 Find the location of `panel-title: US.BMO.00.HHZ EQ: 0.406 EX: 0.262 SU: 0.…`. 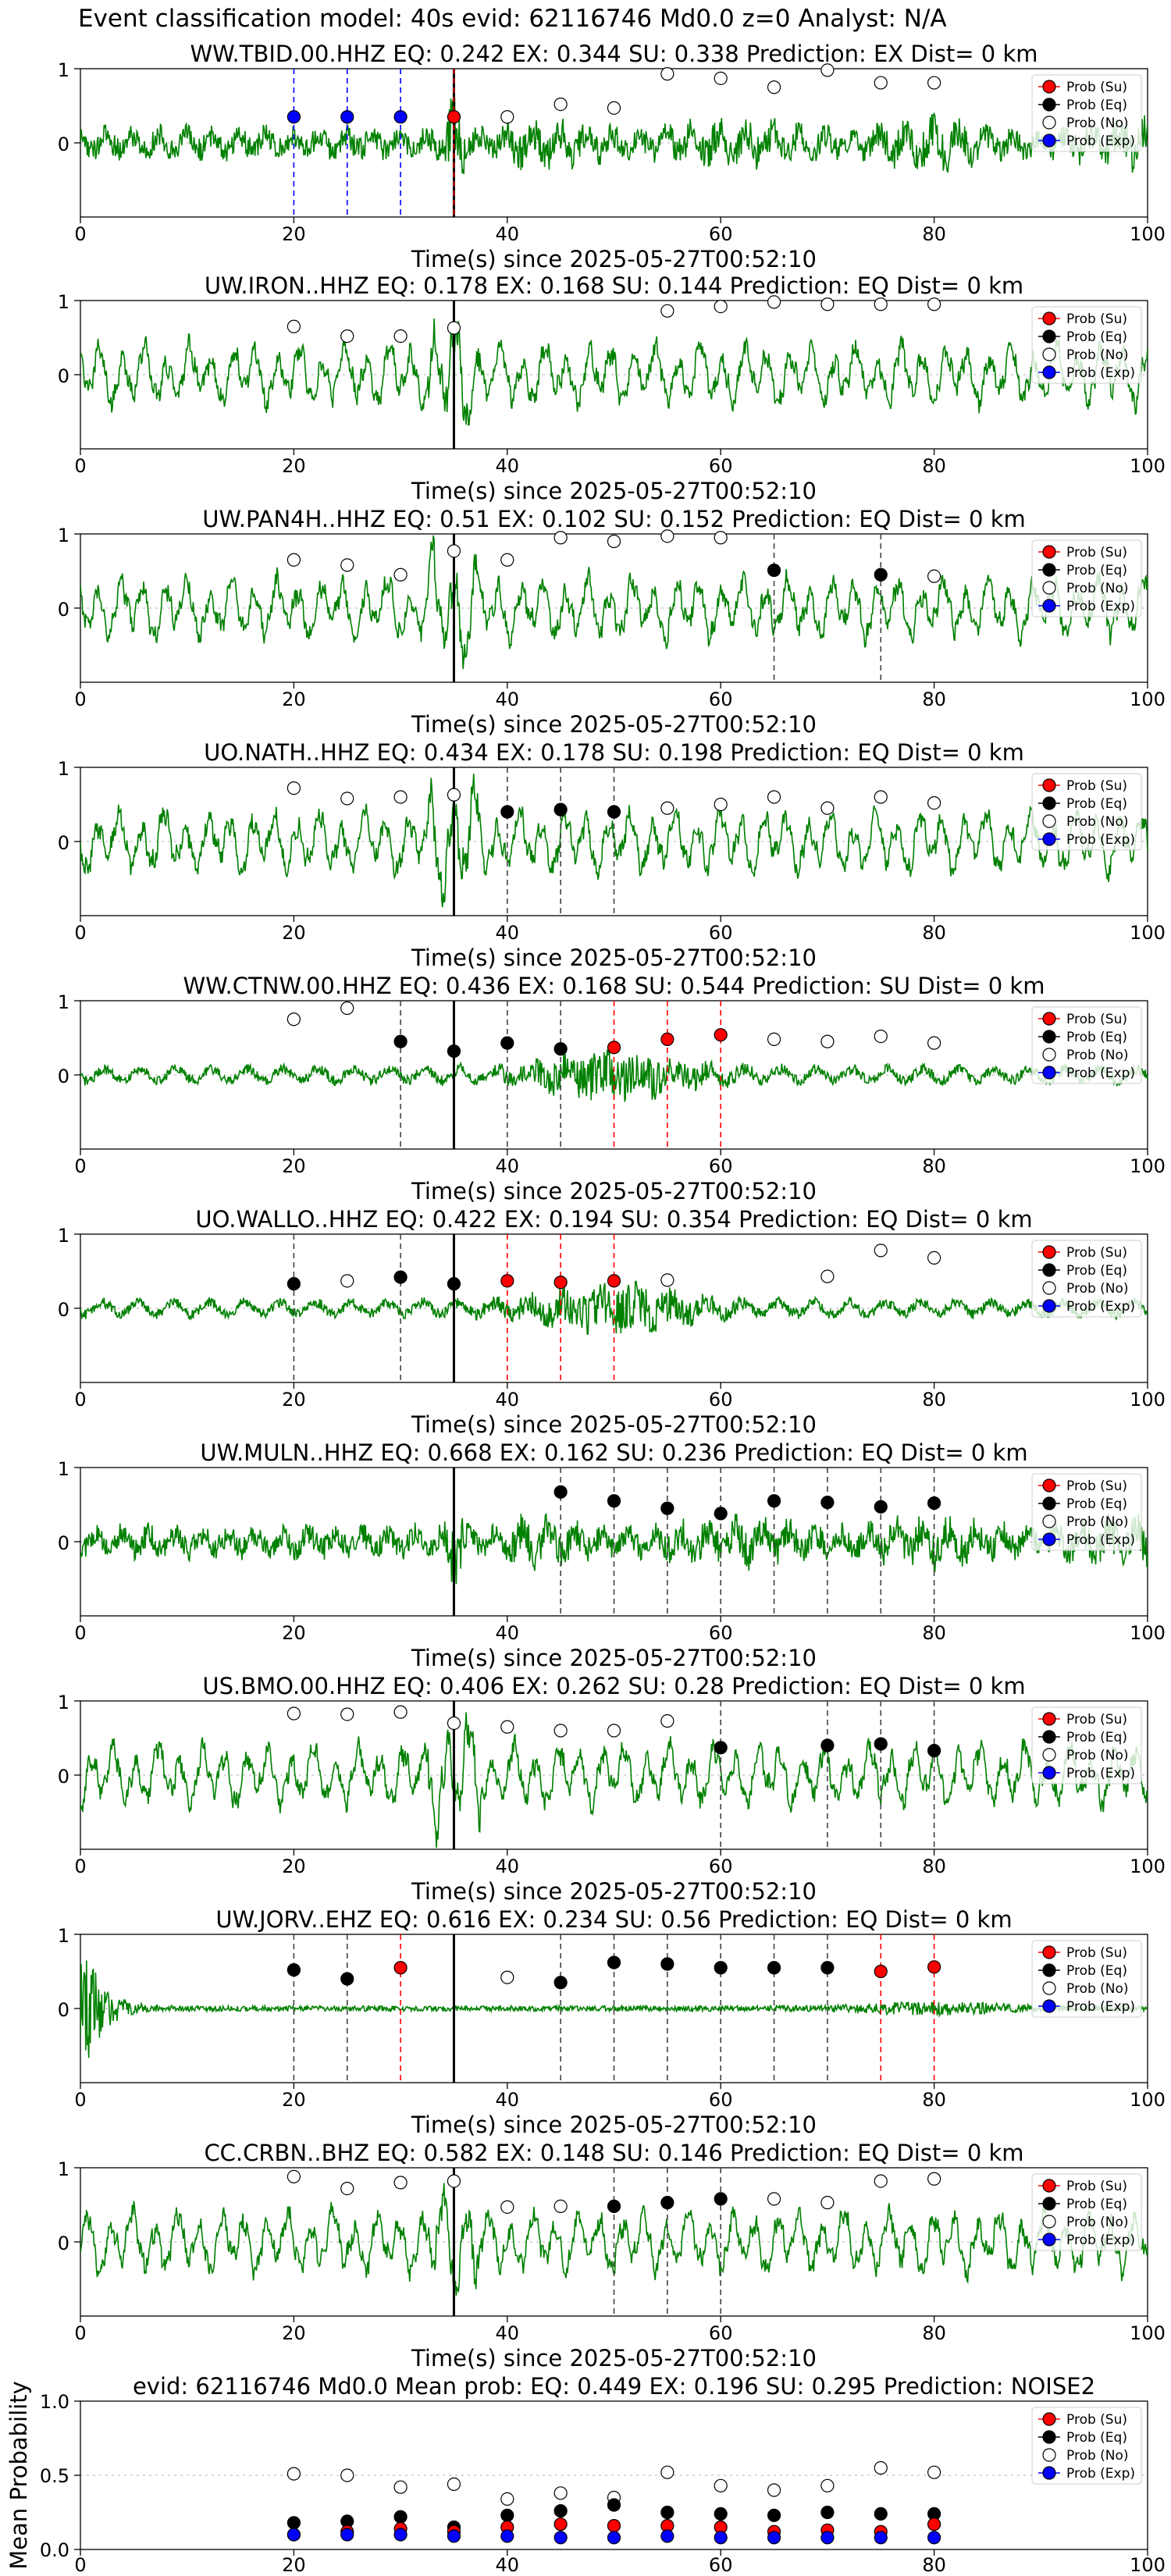

panel-title: US.BMO.00.HHZ EQ: 0.406 EX: 0.262 SU: 0.… is located at coordinates (613, 1686).